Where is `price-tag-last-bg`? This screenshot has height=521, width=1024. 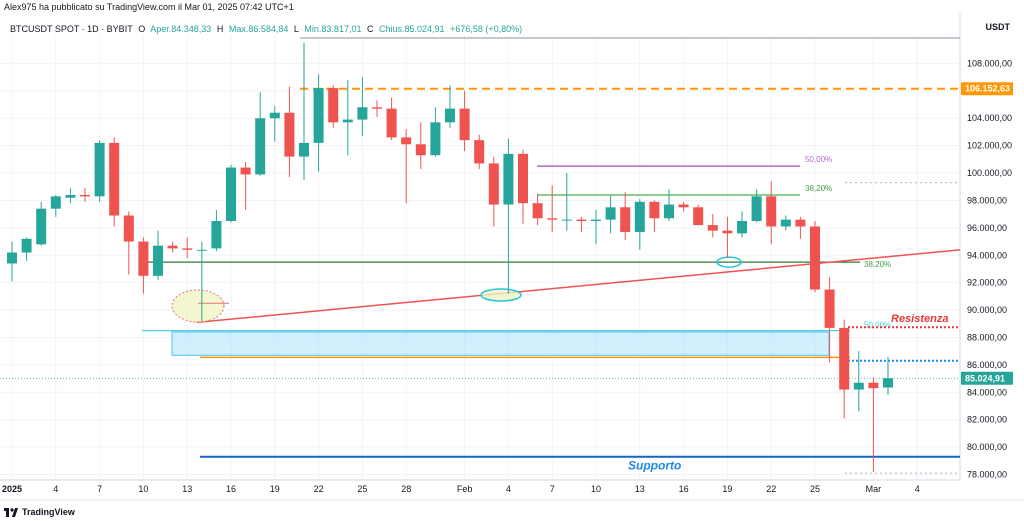
price-tag-last-bg is located at coordinates (987, 378).